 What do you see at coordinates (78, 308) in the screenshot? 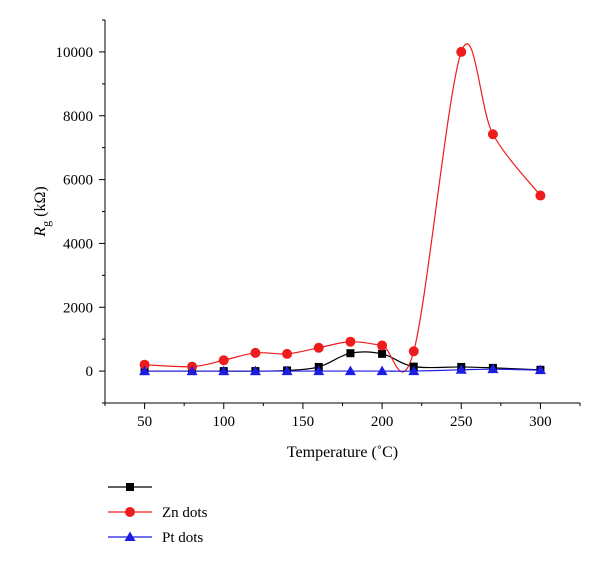
I see `y-tick-label: 2000` at bounding box center [78, 308].